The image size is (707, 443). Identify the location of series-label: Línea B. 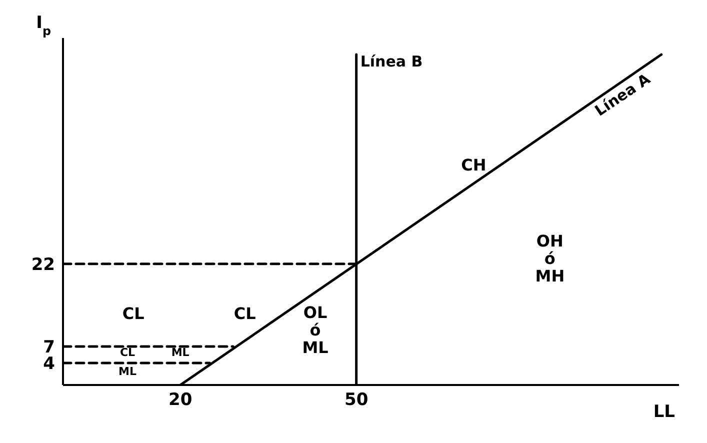
(391, 61).